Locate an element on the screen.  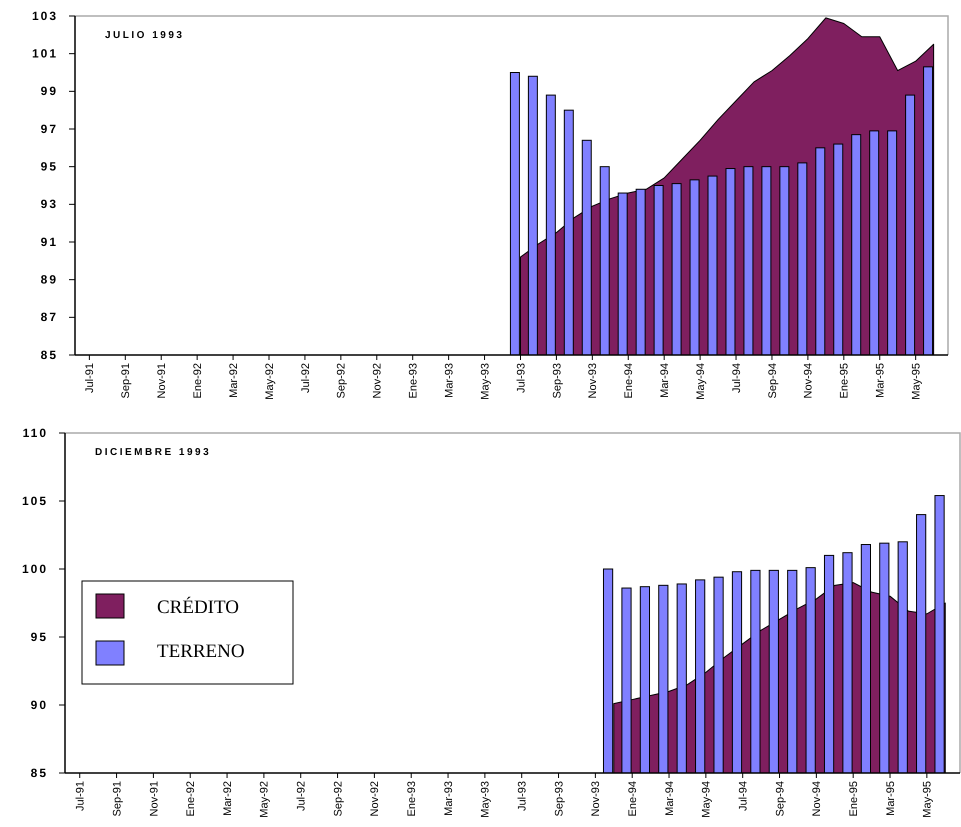
y-tick-label: 87 is located at coordinates (49, 317).